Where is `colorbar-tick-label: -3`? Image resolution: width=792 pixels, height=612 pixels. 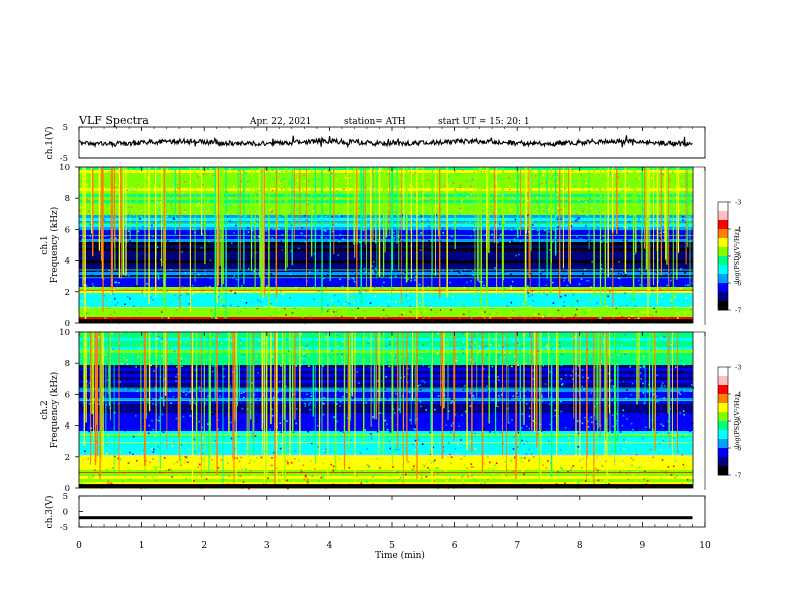
colorbar-tick-label: -3 is located at coordinates (738, 203).